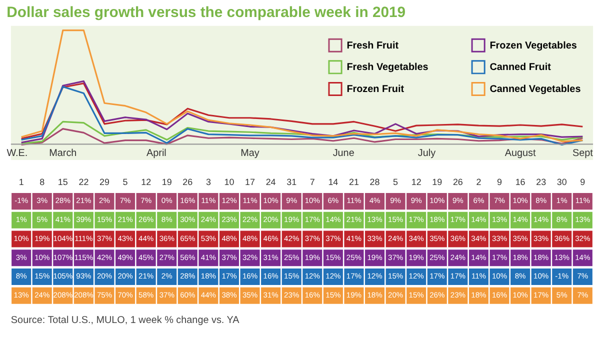 The image size is (600, 345). Describe the element at coordinates (206, 12) in the screenshot. I see `chart-title: Dollar sales growth versus the comparable week in 2019` at that location.